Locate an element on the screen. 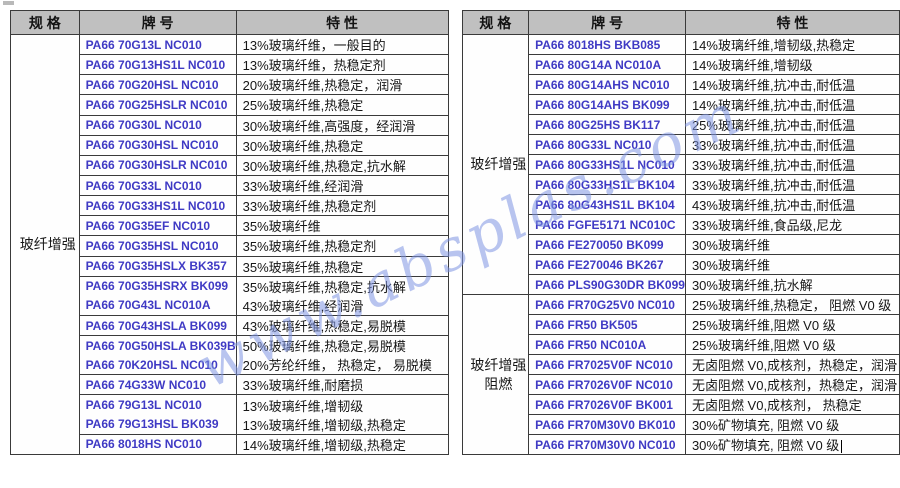 The image size is (900, 488). table-row: PA66 79G13HSL BK039 13%玻璃纤维,增韧级,热稳定 is located at coordinates (230, 424).